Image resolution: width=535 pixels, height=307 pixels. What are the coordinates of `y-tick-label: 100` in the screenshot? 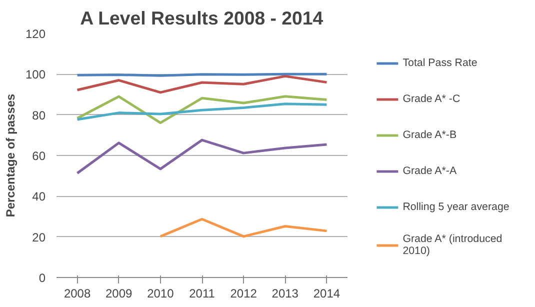 It's located at (35, 75).